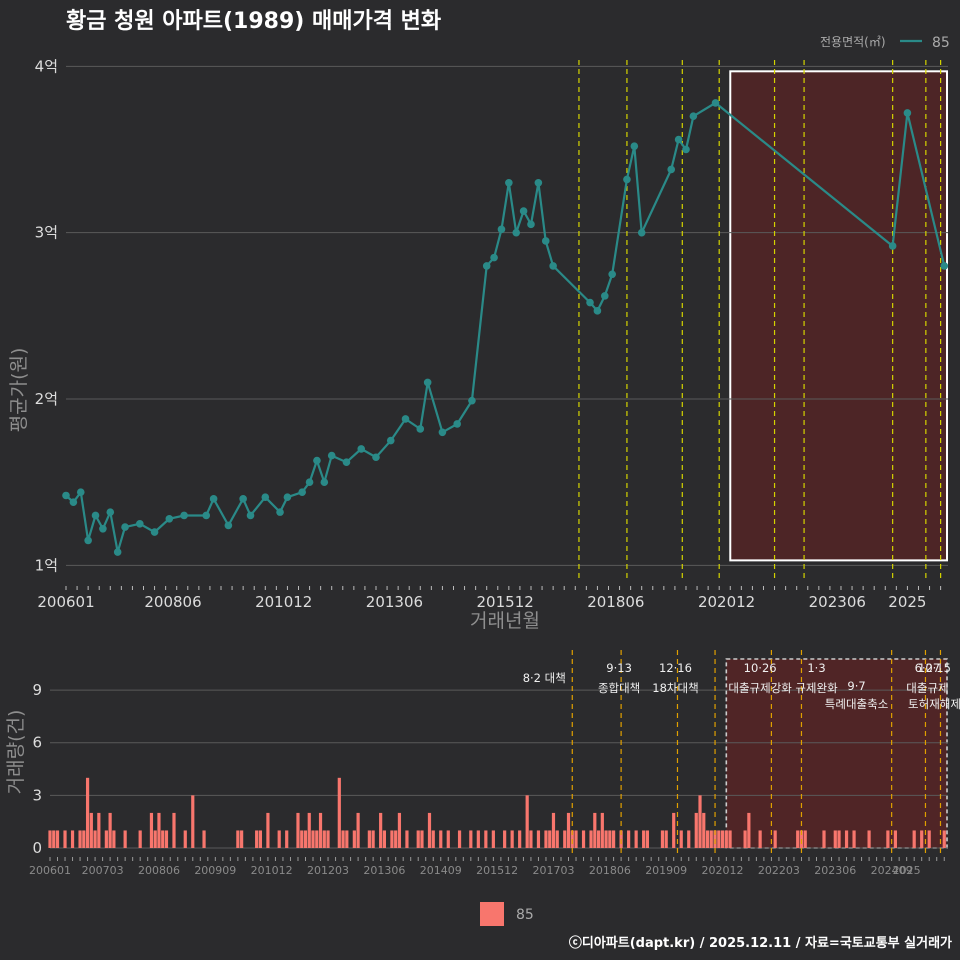 The height and width of the screenshot is (960, 960). Describe the element at coordinates (172, 602) in the screenshot. I see `price-x-tick-label: 200806` at that location.